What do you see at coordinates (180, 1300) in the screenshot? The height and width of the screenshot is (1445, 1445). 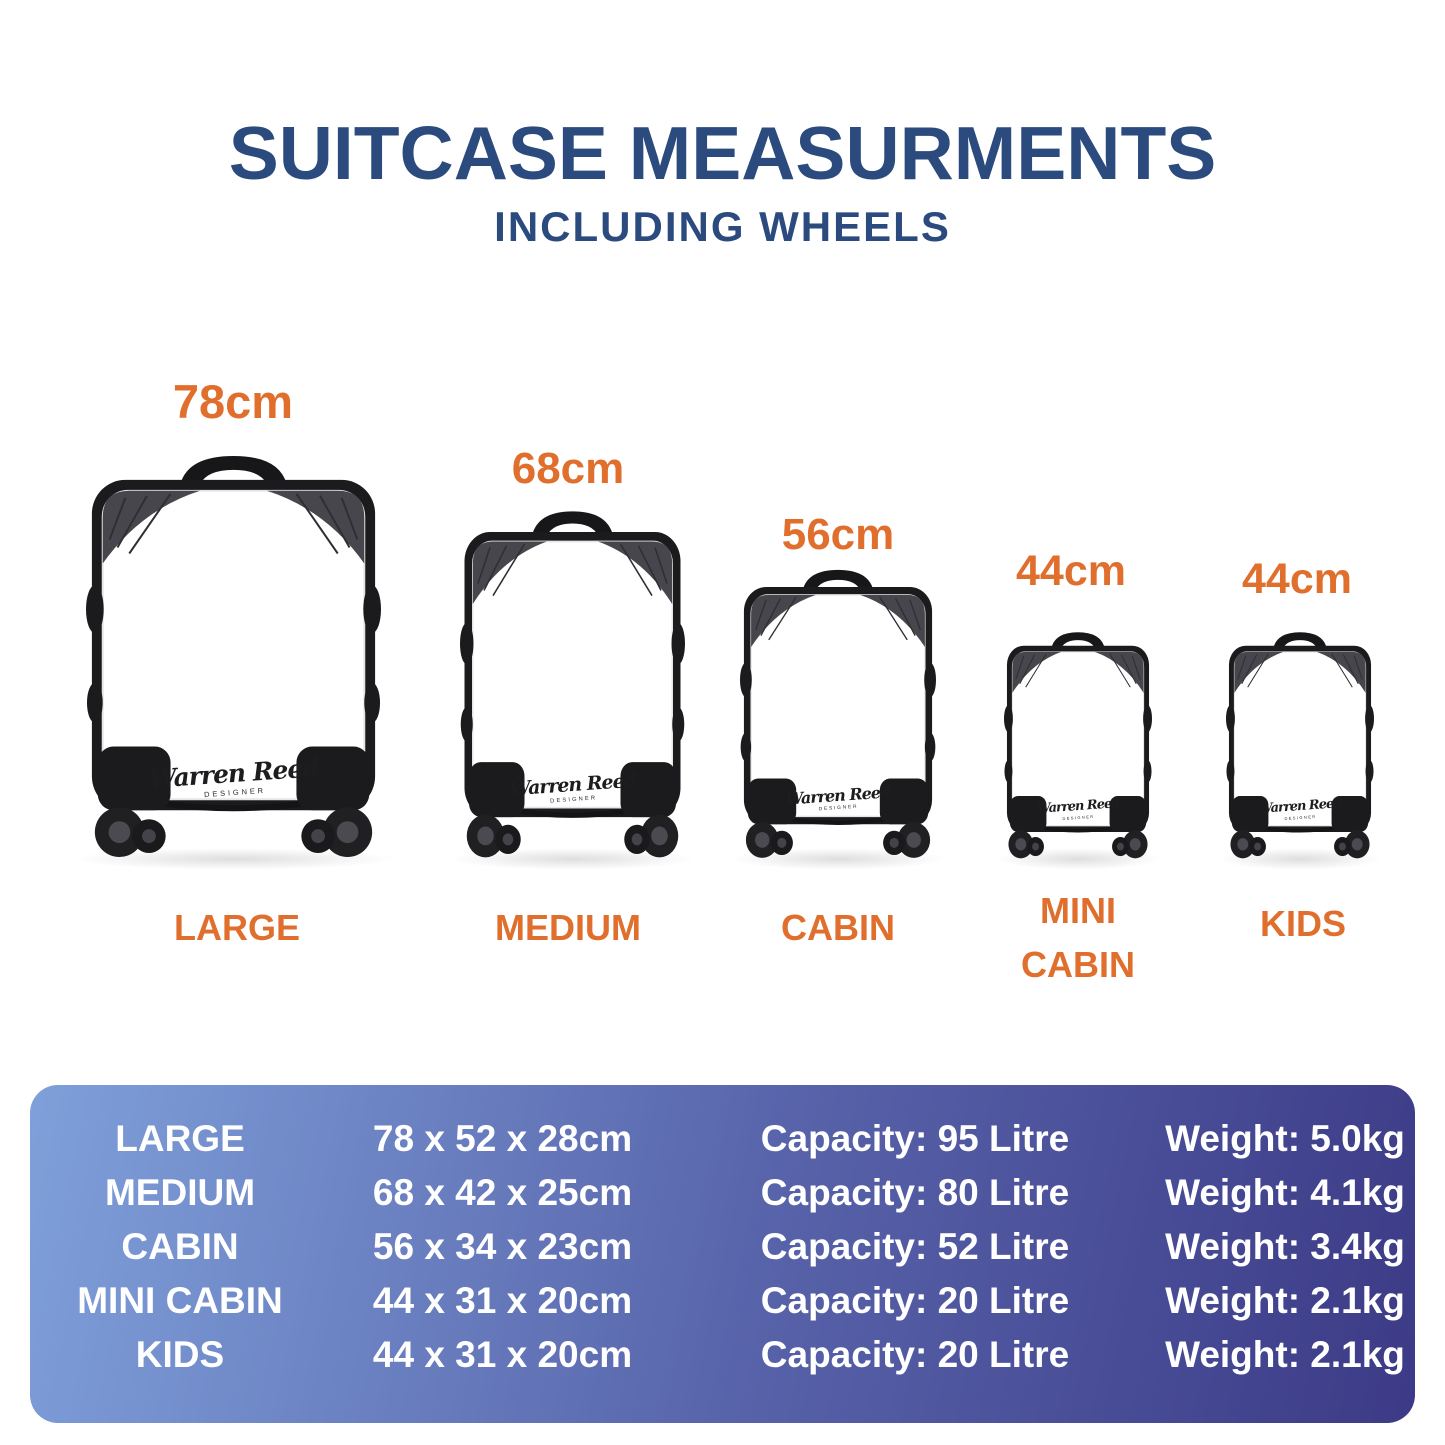 I see `spec-cell-name: MINI CABIN` at bounding box center [180, 1300].